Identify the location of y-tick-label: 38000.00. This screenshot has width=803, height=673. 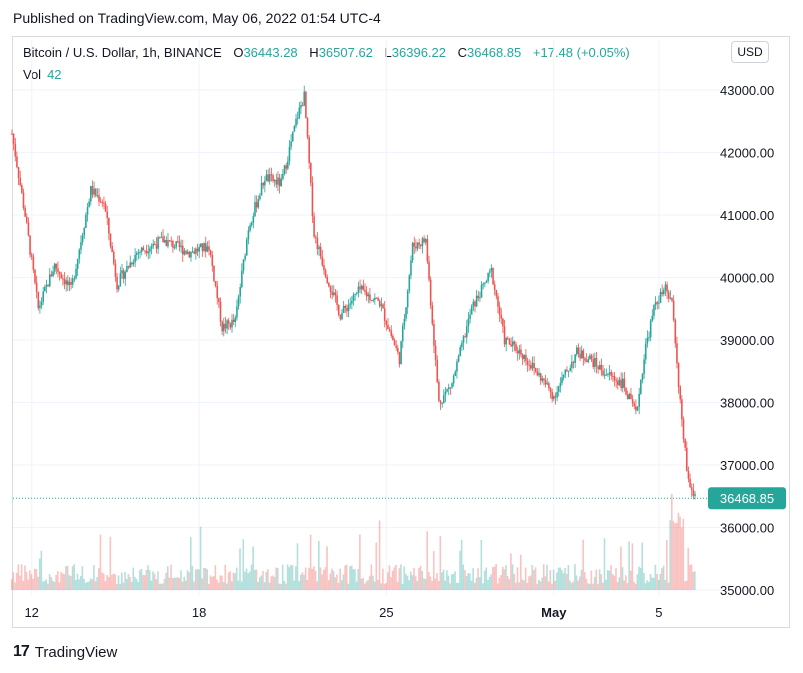
(747, 403).